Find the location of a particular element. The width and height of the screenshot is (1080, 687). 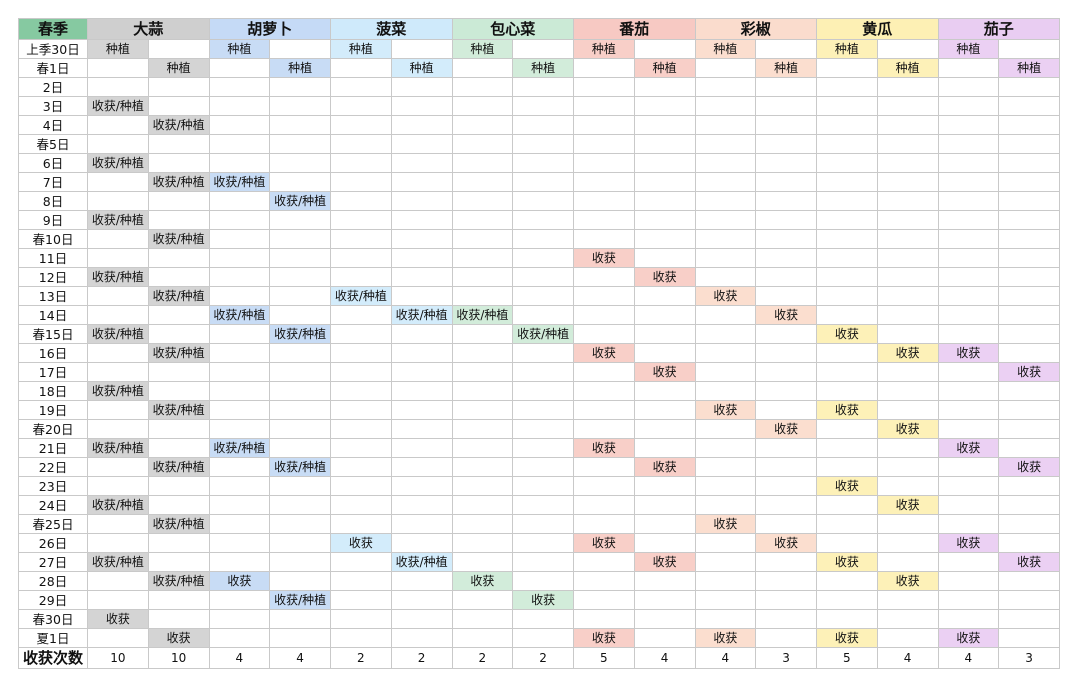

crop-header: 番茄 is located at coordinates (634, 29).